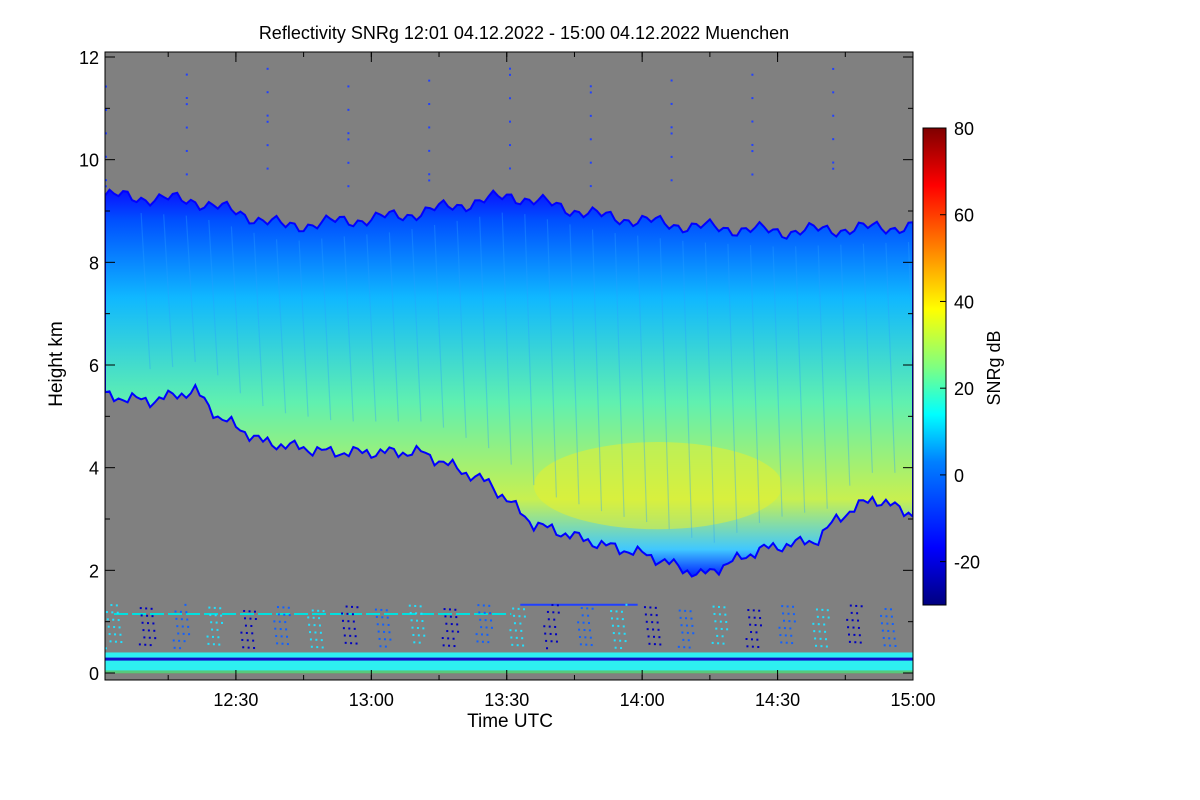 The height and width of the screenshot is (800, 1200). What do you see at coordinates (964, 216) in the screenshot?
I see `colorbar-tick-label: 60` at bounding box center [964, 216].